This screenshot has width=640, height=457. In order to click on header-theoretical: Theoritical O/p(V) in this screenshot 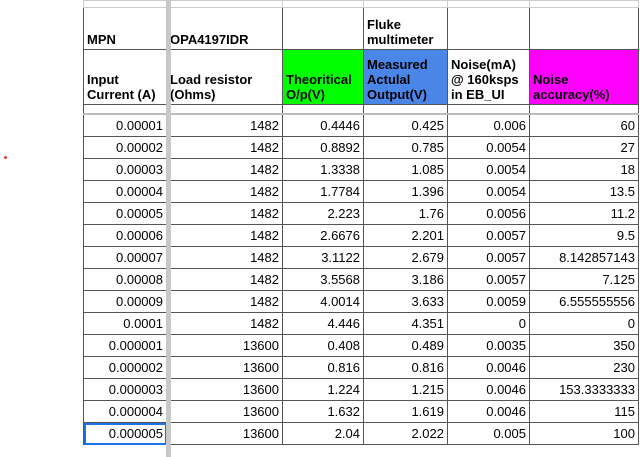, I will do `click(323, 77)`.